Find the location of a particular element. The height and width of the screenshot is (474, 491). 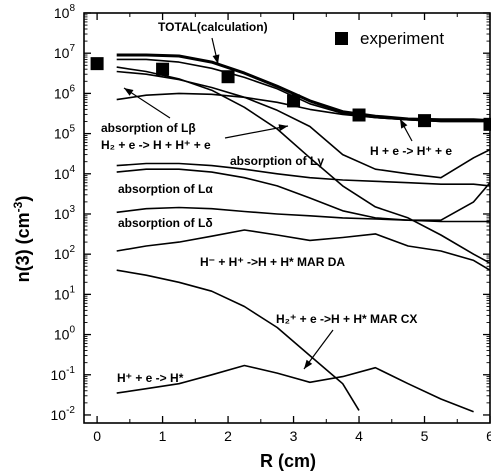

y-tick-label-exponent: 7 is located at coordinates (72, 48).